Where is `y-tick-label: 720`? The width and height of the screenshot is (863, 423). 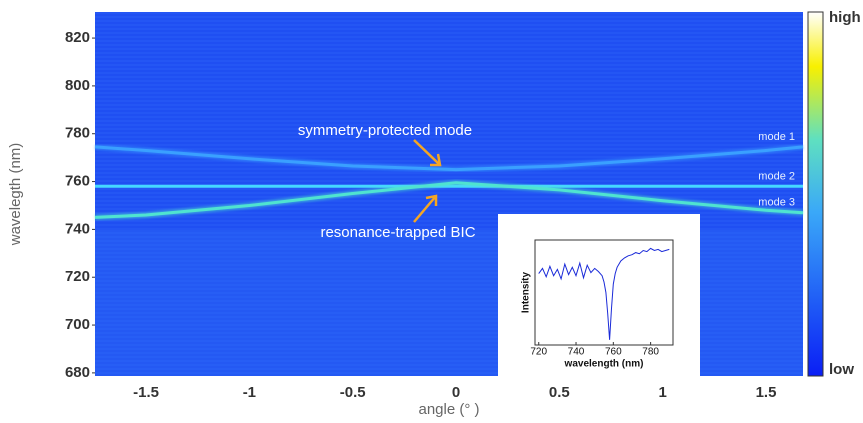 y-tick-label: 720 is located at coordinates (77, 276).